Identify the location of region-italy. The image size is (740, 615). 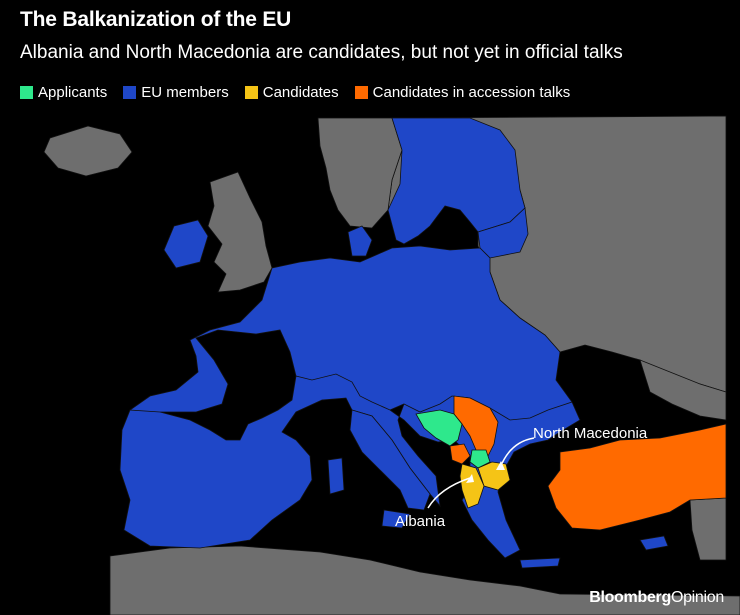
(390, 460).